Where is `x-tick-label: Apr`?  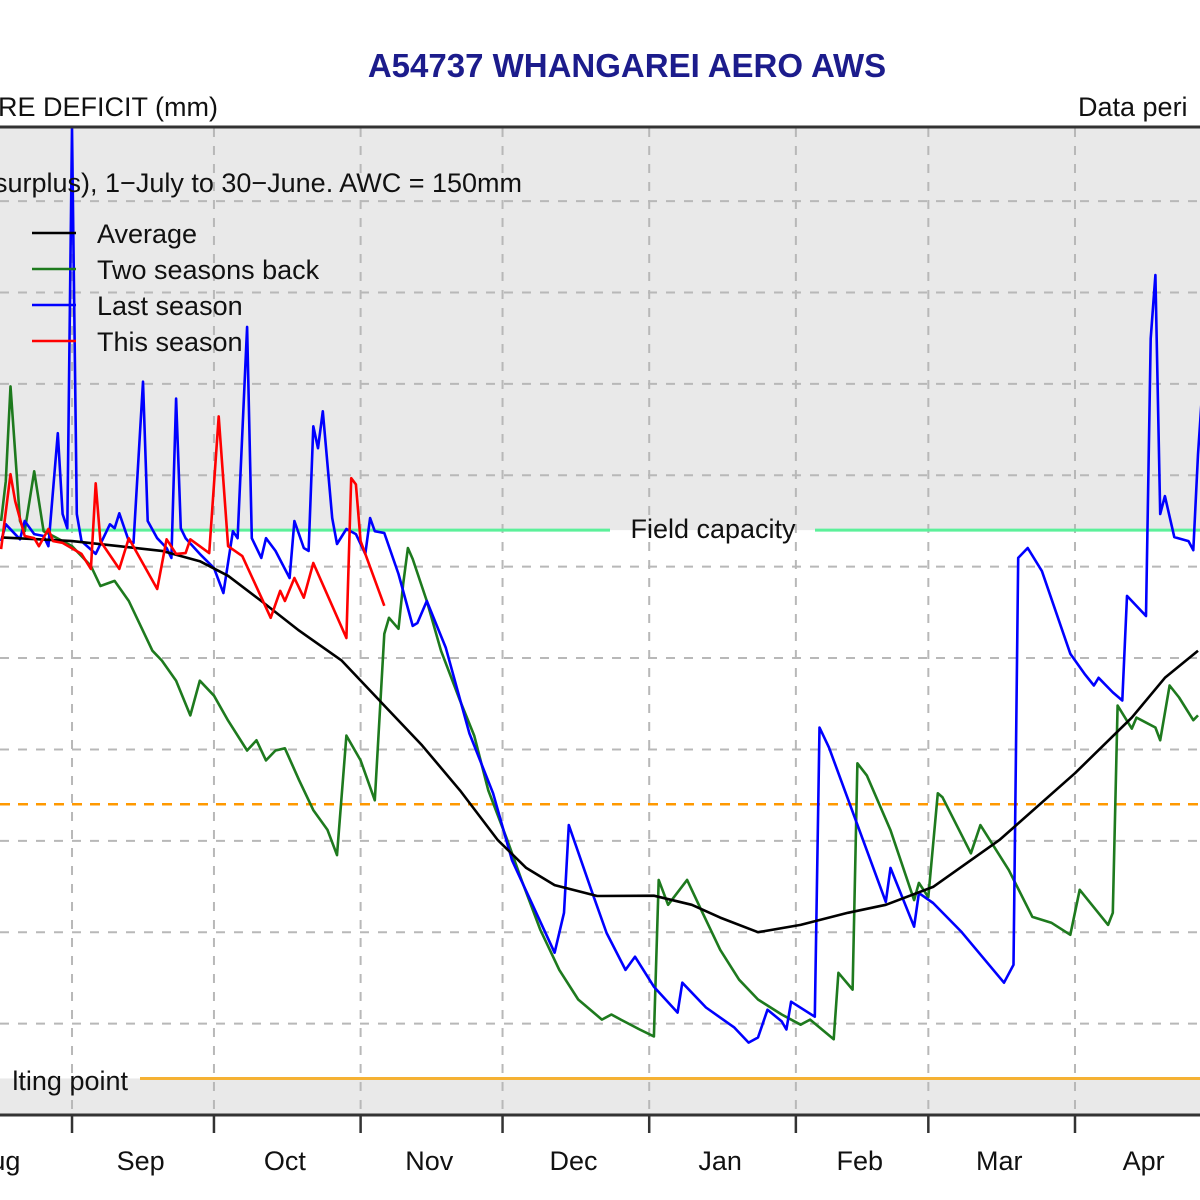 x-tick-label: Apr is located at coordinates (1144, 1161).